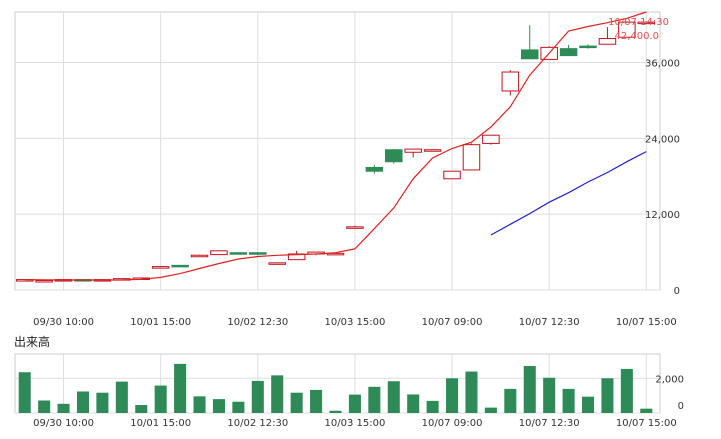 Image resolution: width=721 pixels, height=439 pixels. I want to click on price-y-tick-label: 0, so click(677, 291).